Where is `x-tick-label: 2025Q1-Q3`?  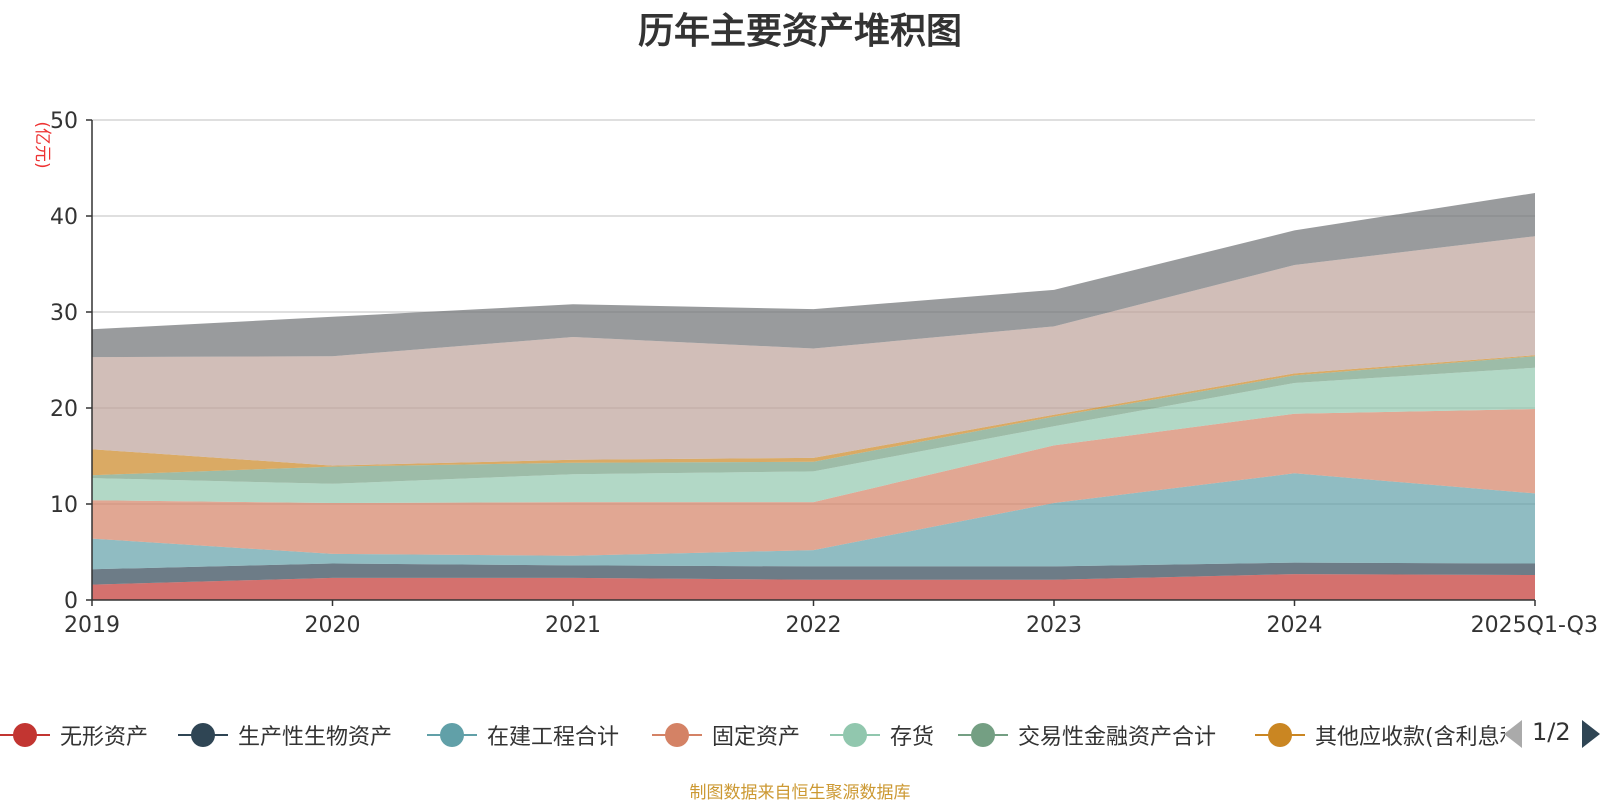
x-tick-label: 2025Q1-Q3 is located at coordinates (1534, 625).